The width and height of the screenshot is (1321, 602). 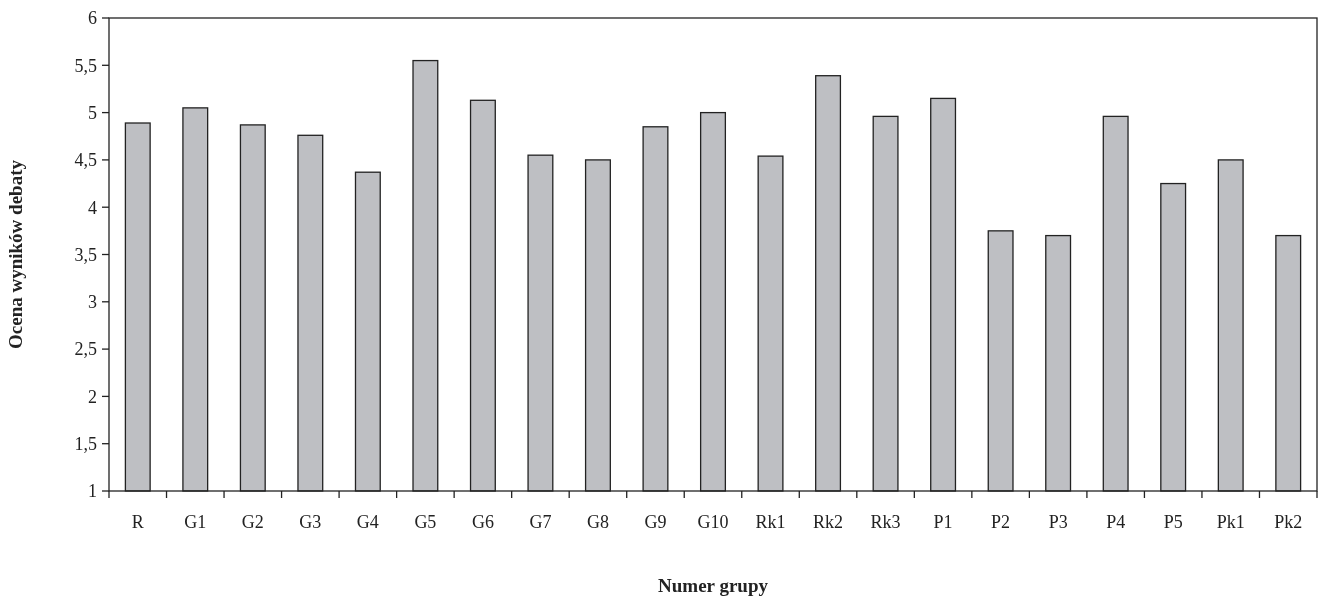 I want to click on x-axis-title: Numer grupy, so click(x=713, y=585).